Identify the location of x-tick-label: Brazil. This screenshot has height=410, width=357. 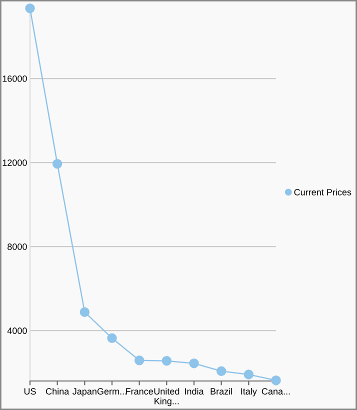
(221, 391).